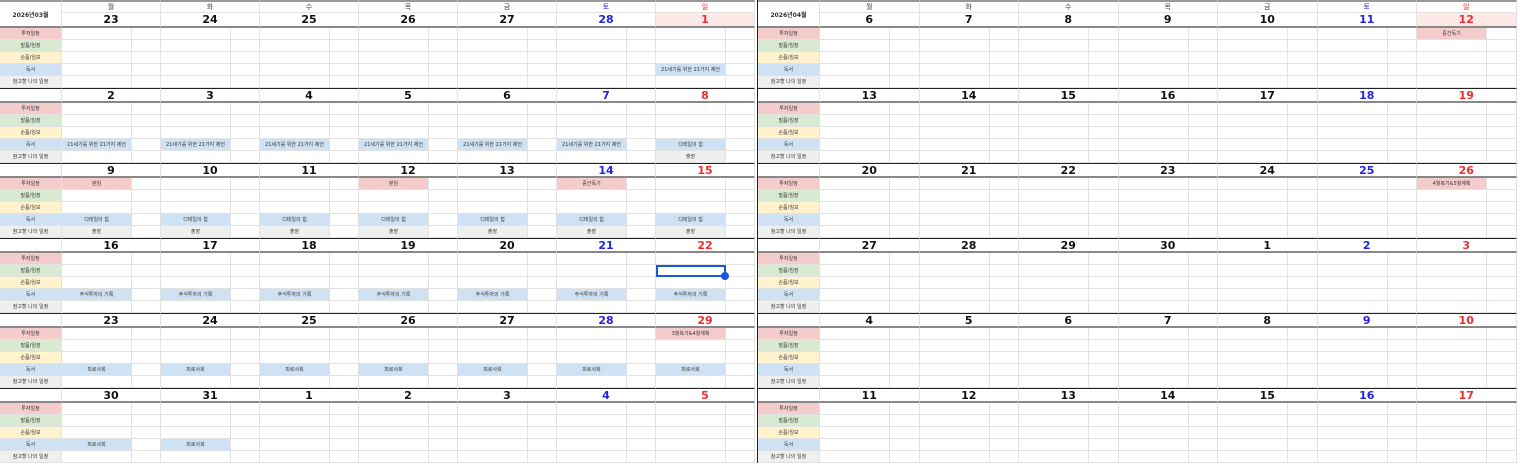 This screenshot has height=466, width=1520. Describe the element at coordinates (394, 145) in the screenshot. I see `event-cell: 21세기를 위한 21가지 제언` at that location.